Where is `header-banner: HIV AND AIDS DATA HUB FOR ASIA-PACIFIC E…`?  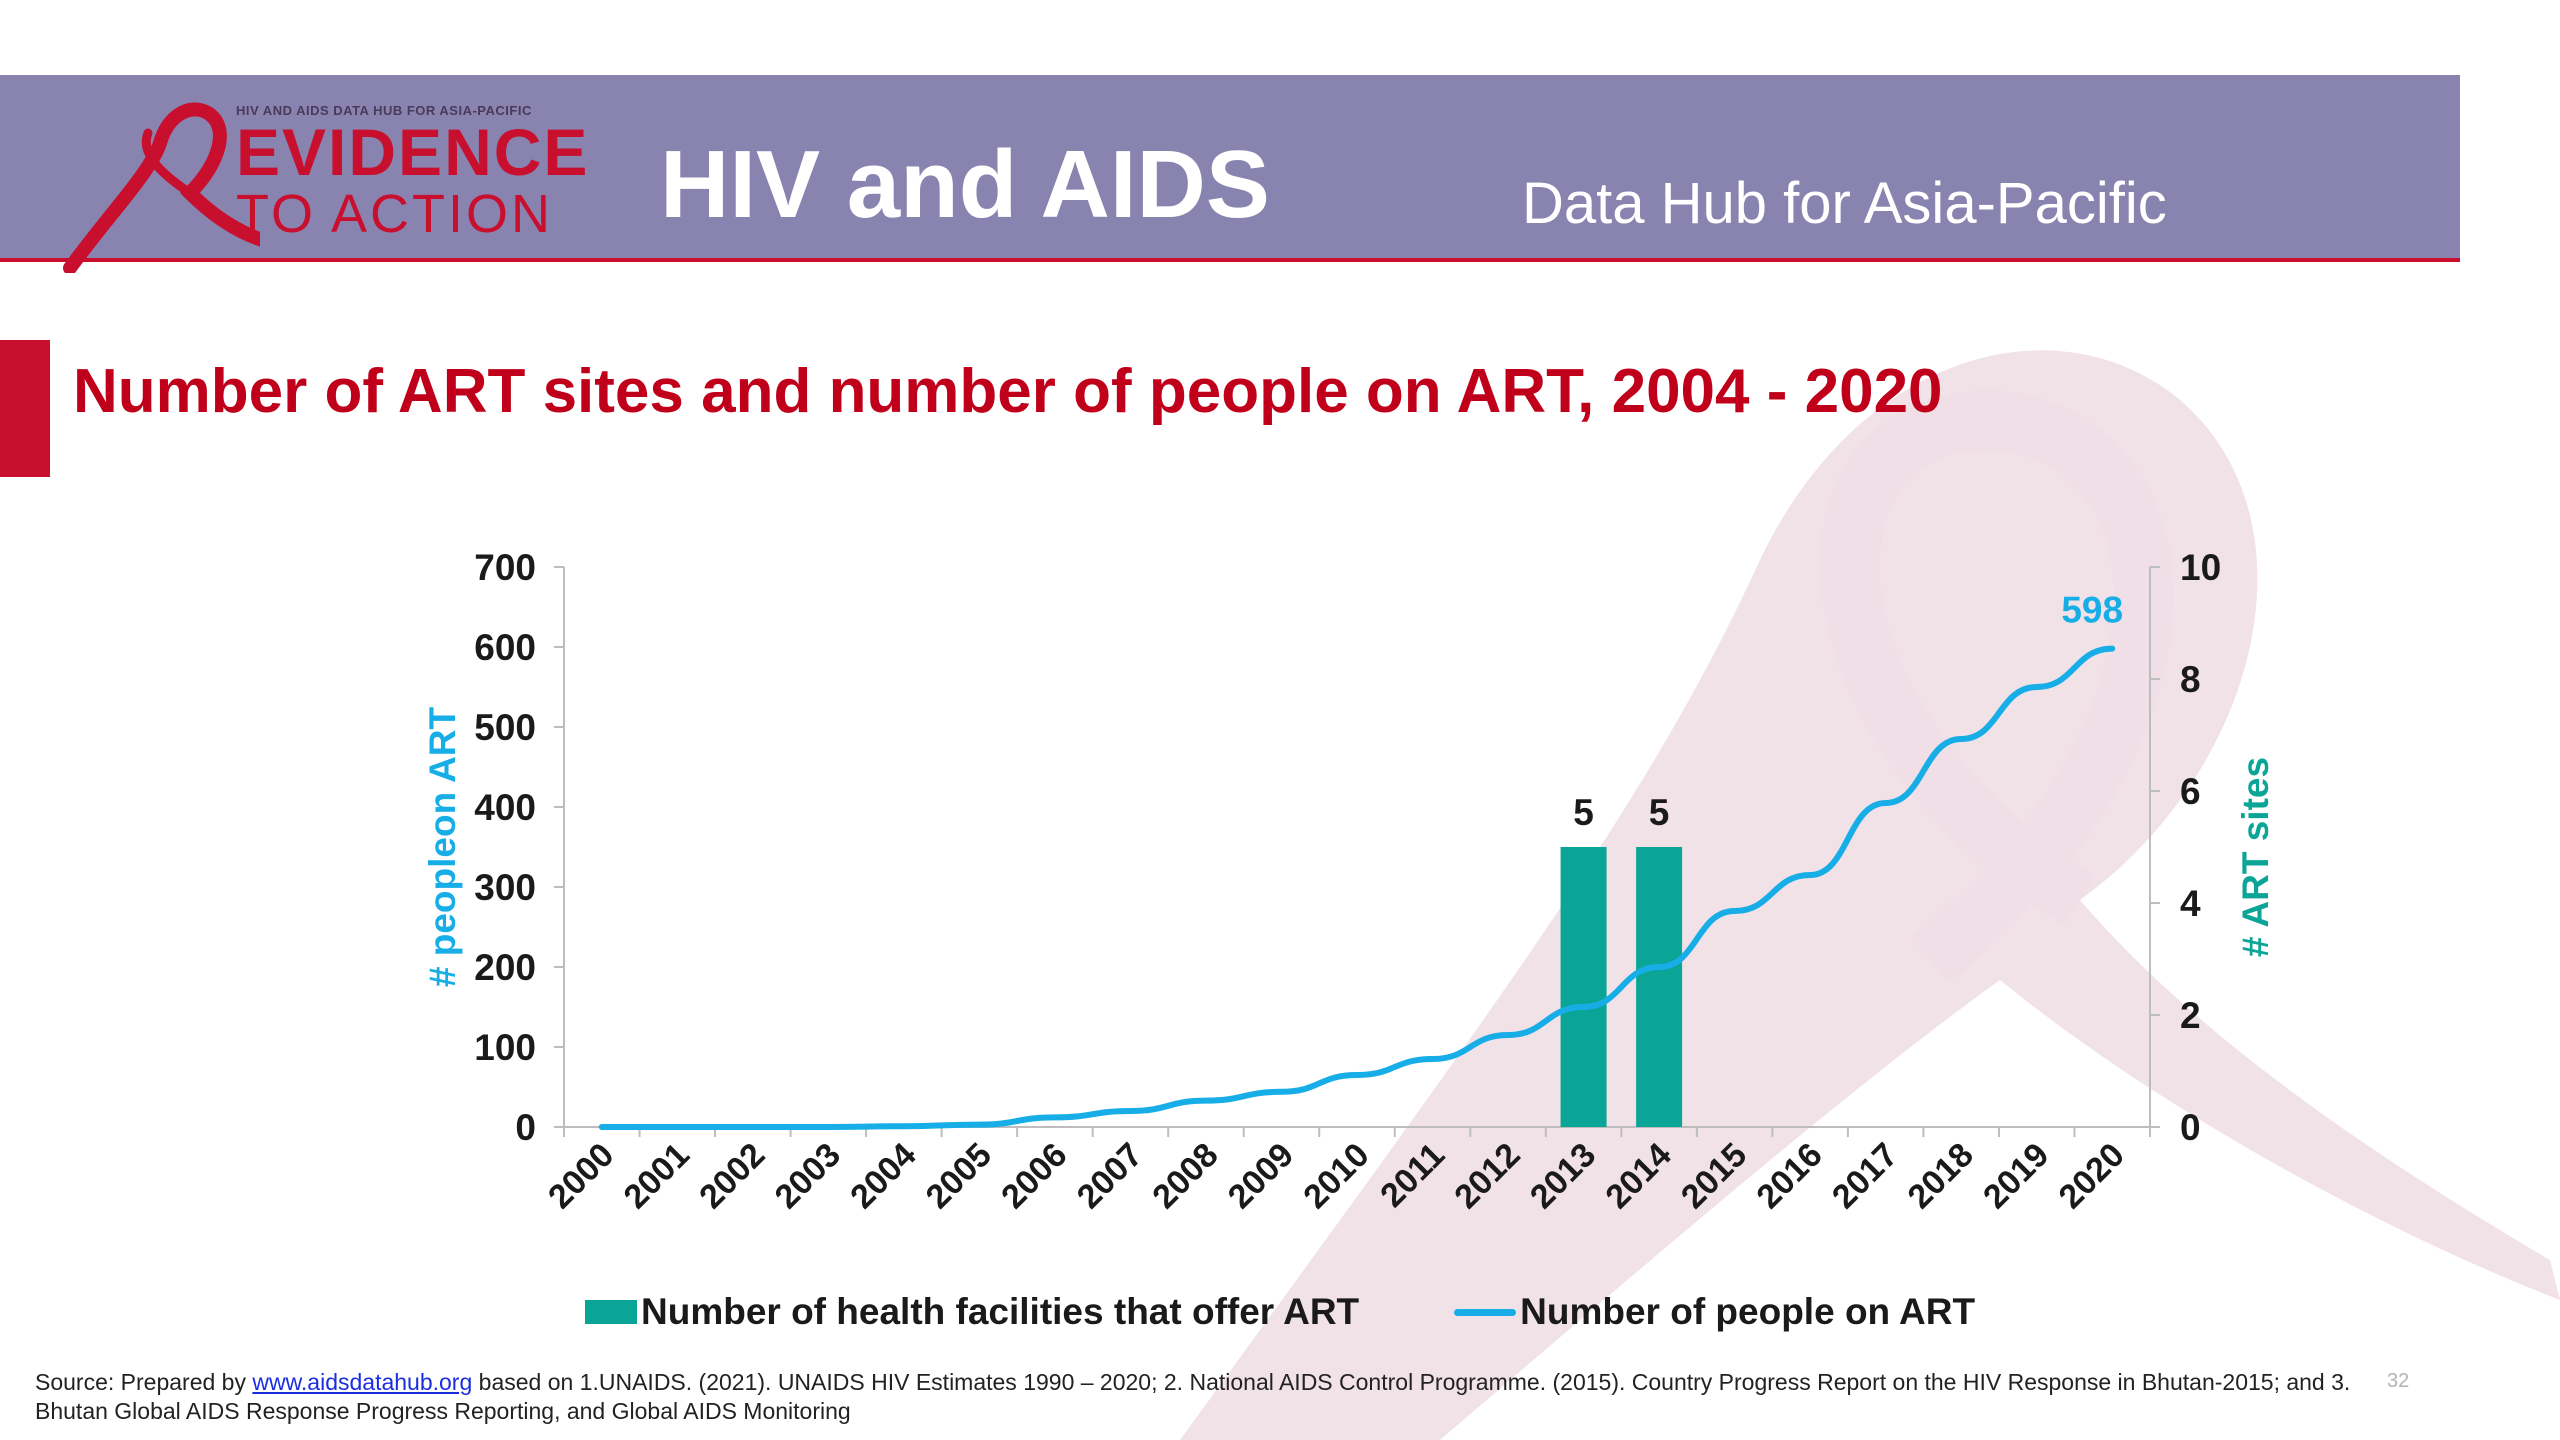
header-banner: HIV AND AIDS DATA HUB FOR ASIA-PACIFIC E… is located at coordinates (1230, 174).